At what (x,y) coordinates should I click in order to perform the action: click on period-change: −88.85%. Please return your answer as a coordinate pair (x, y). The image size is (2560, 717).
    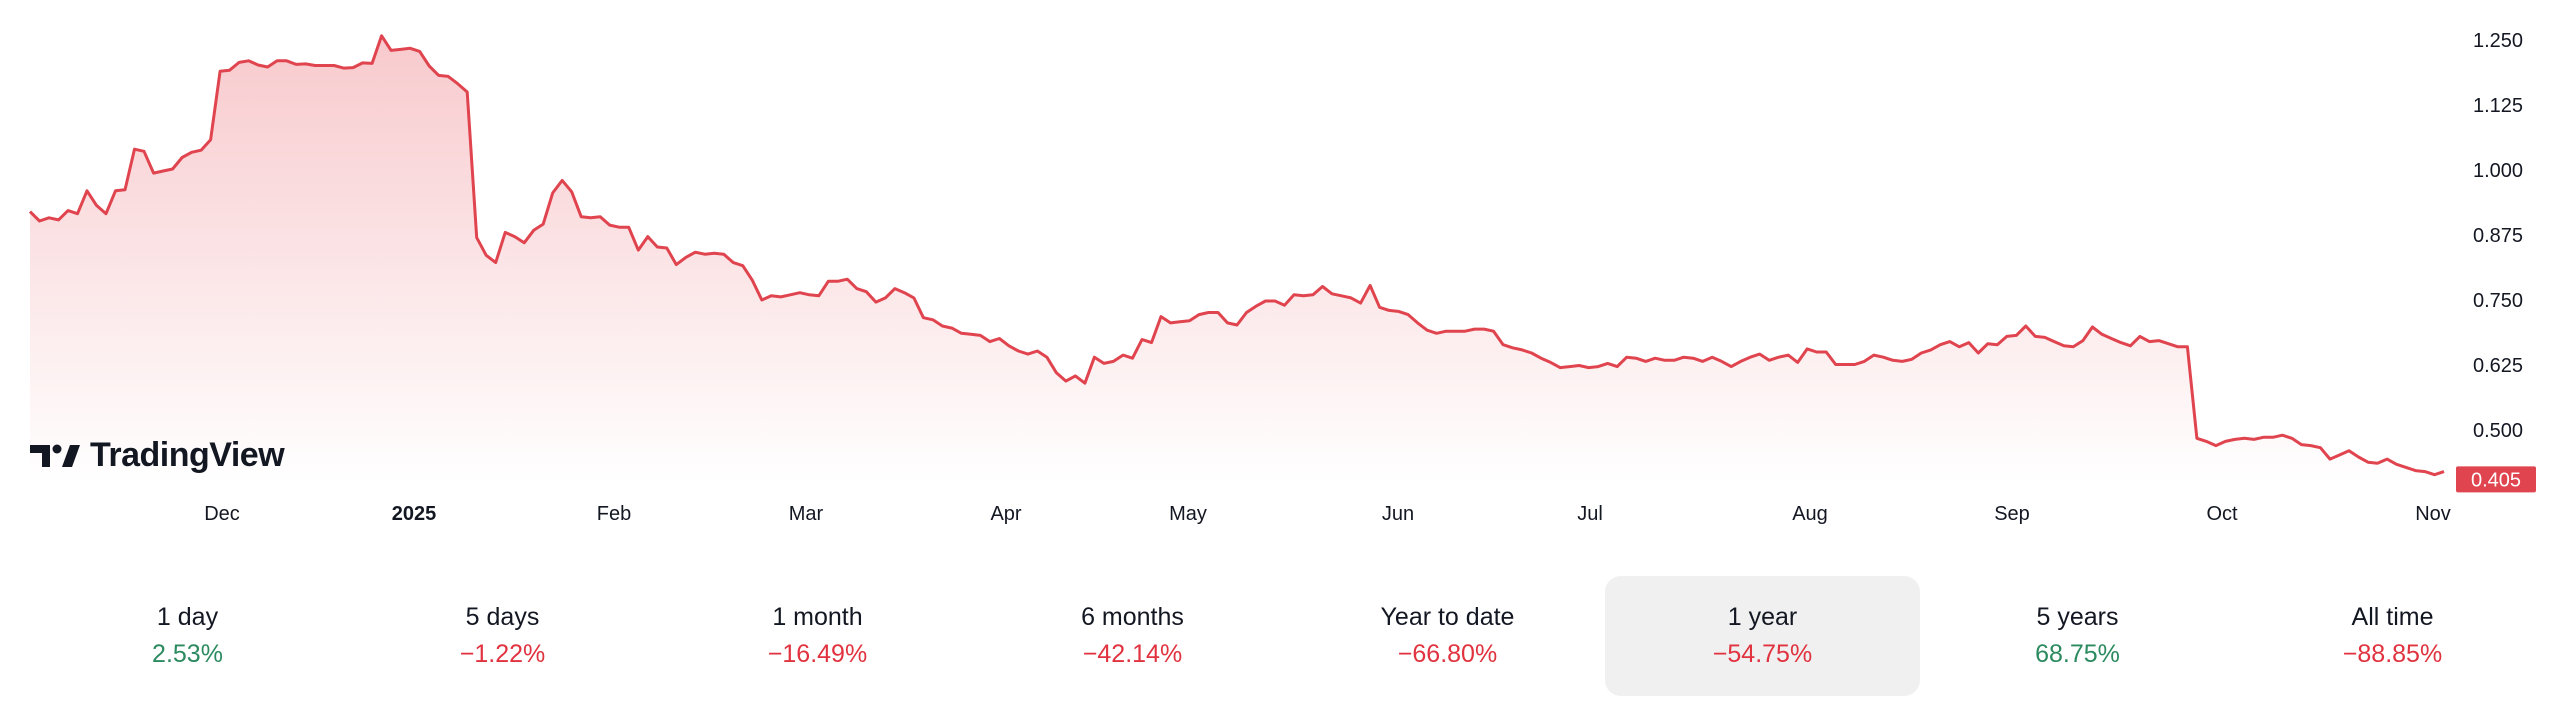
    Looking at the image, I should click on (2392, 654).